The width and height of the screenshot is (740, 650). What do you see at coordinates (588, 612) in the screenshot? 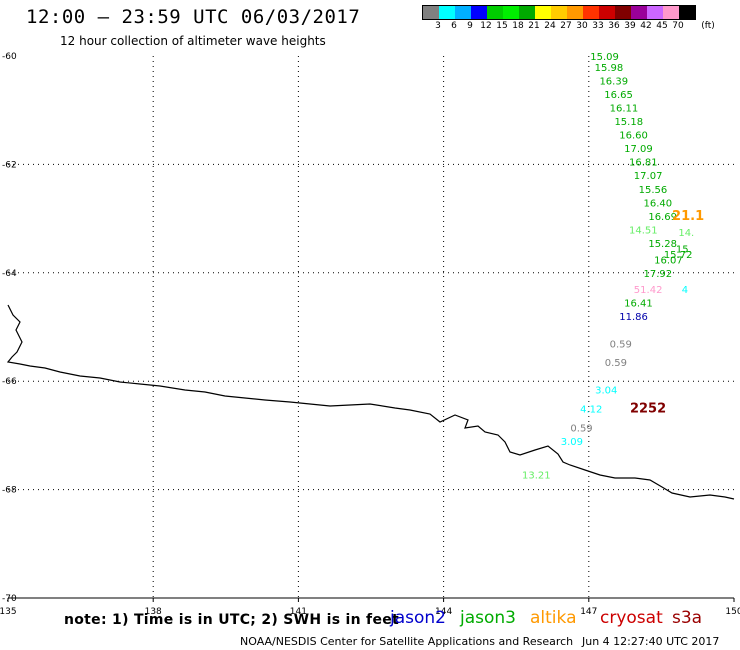
I see `lon-tick-label: 147` at bounding box center [588, 612].